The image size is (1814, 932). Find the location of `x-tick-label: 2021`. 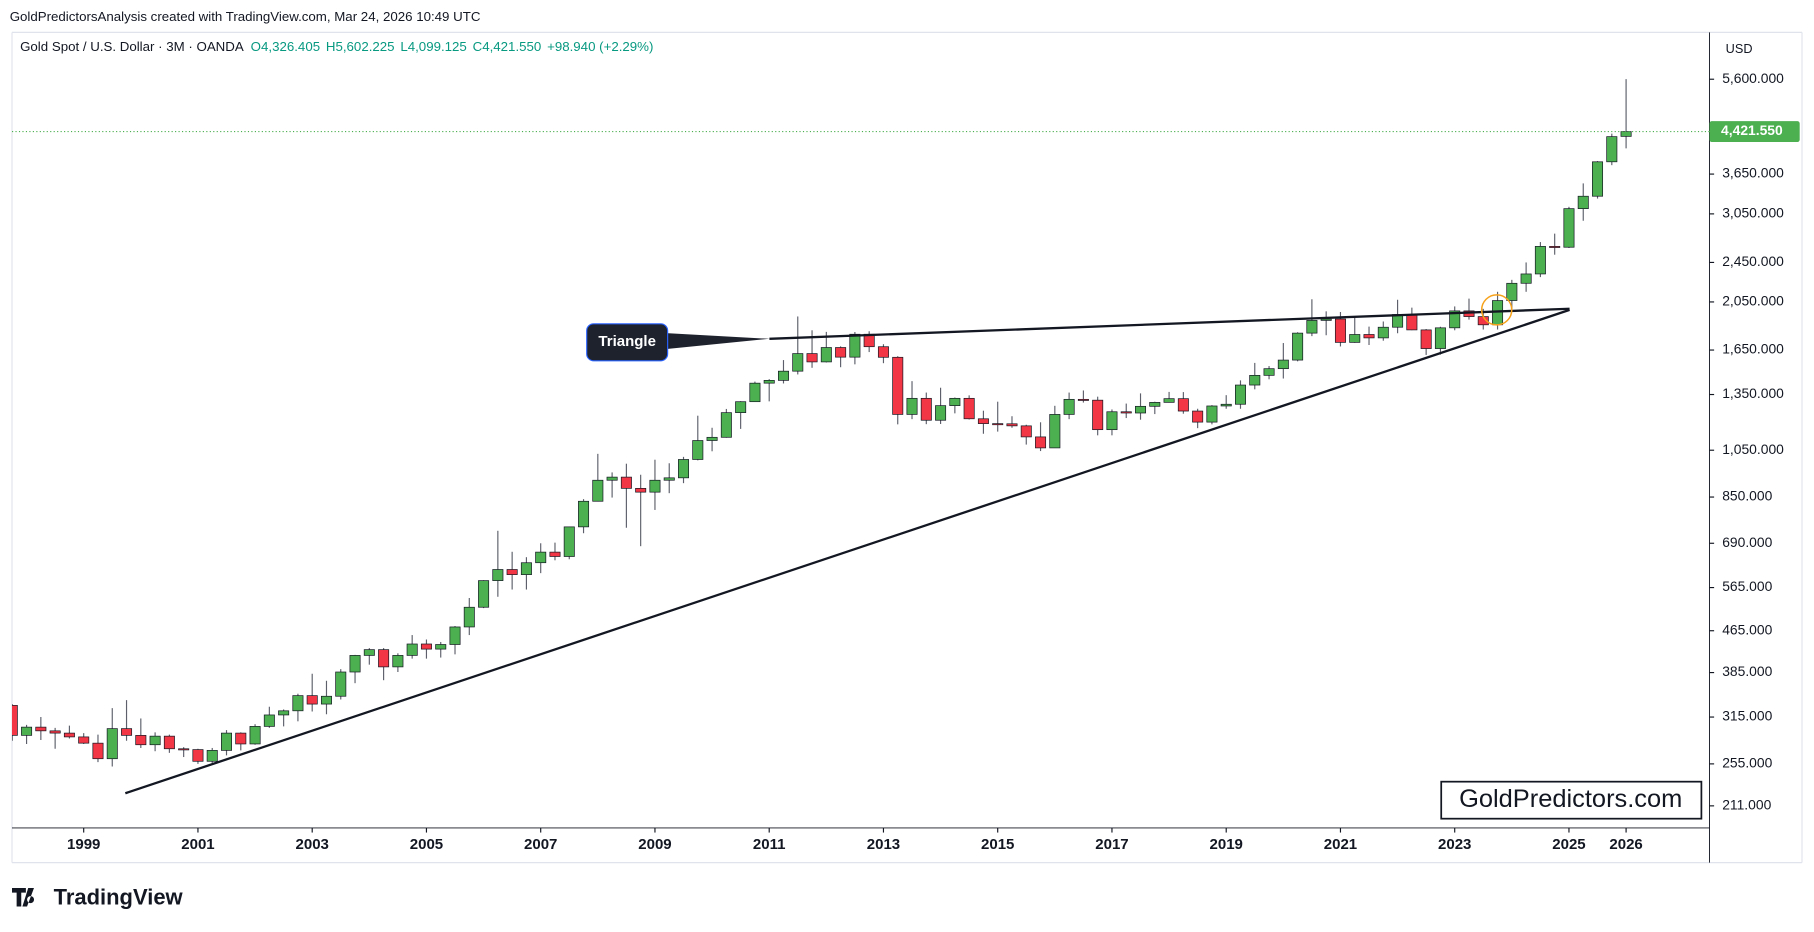

x-tick-label: 2021 is located at coordinates (1340, 844).